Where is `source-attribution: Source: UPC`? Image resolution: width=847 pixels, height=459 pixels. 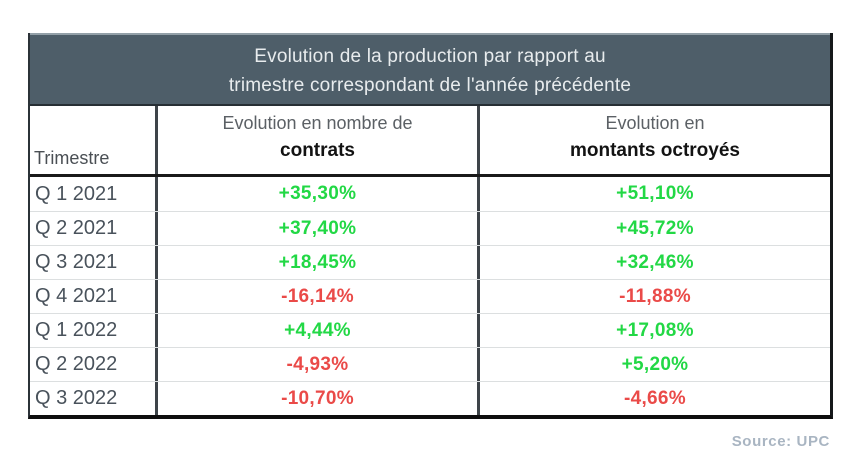 source-attribution: Source: UPC is located at coordinates (780, 441).